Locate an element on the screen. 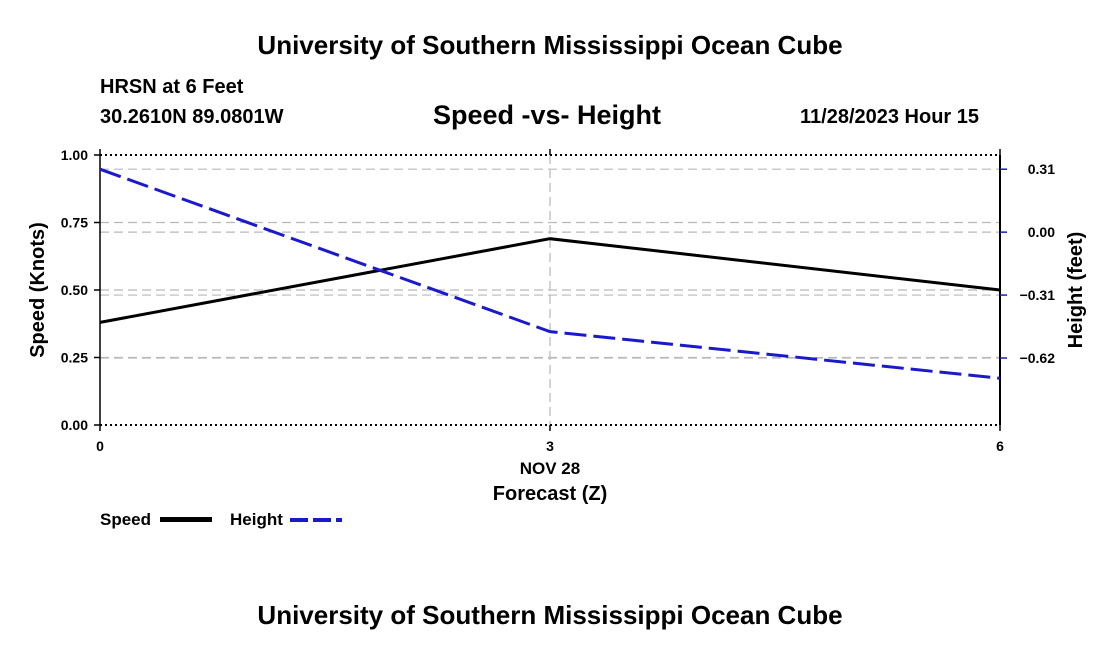  legend-speed-label: Speed is located at coordinates (126, 519).